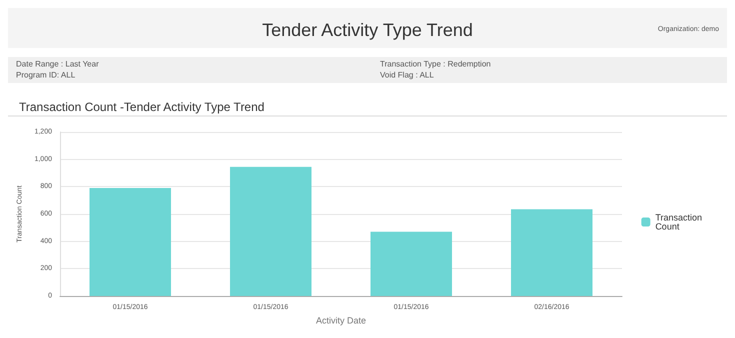 This screenshot has width=735, height=338. Describe the element at coordinates (46, 75) in the screenshot. I see `text: Program ID: ALL` at that location.